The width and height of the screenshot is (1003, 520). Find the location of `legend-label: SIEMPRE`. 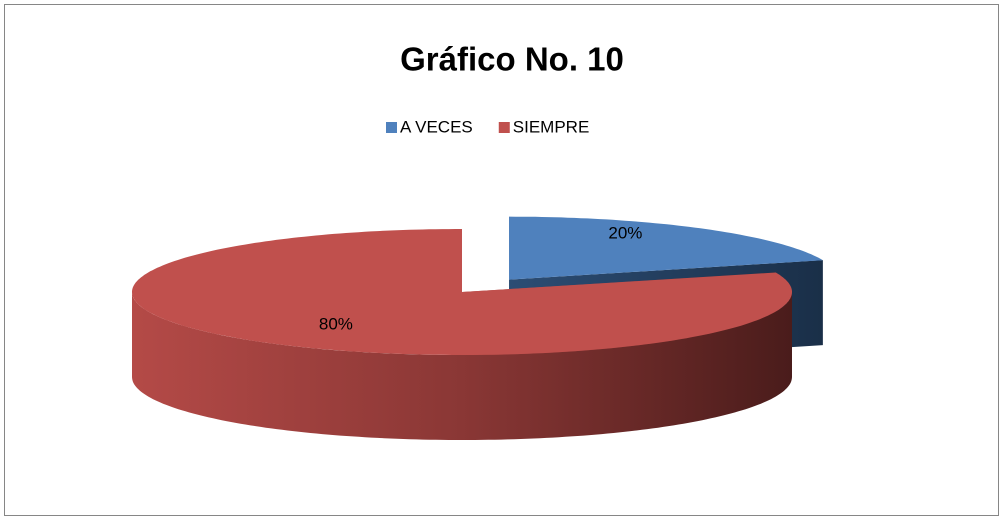

legend-label: SIEMPRE is located at coordinates (551, 126).